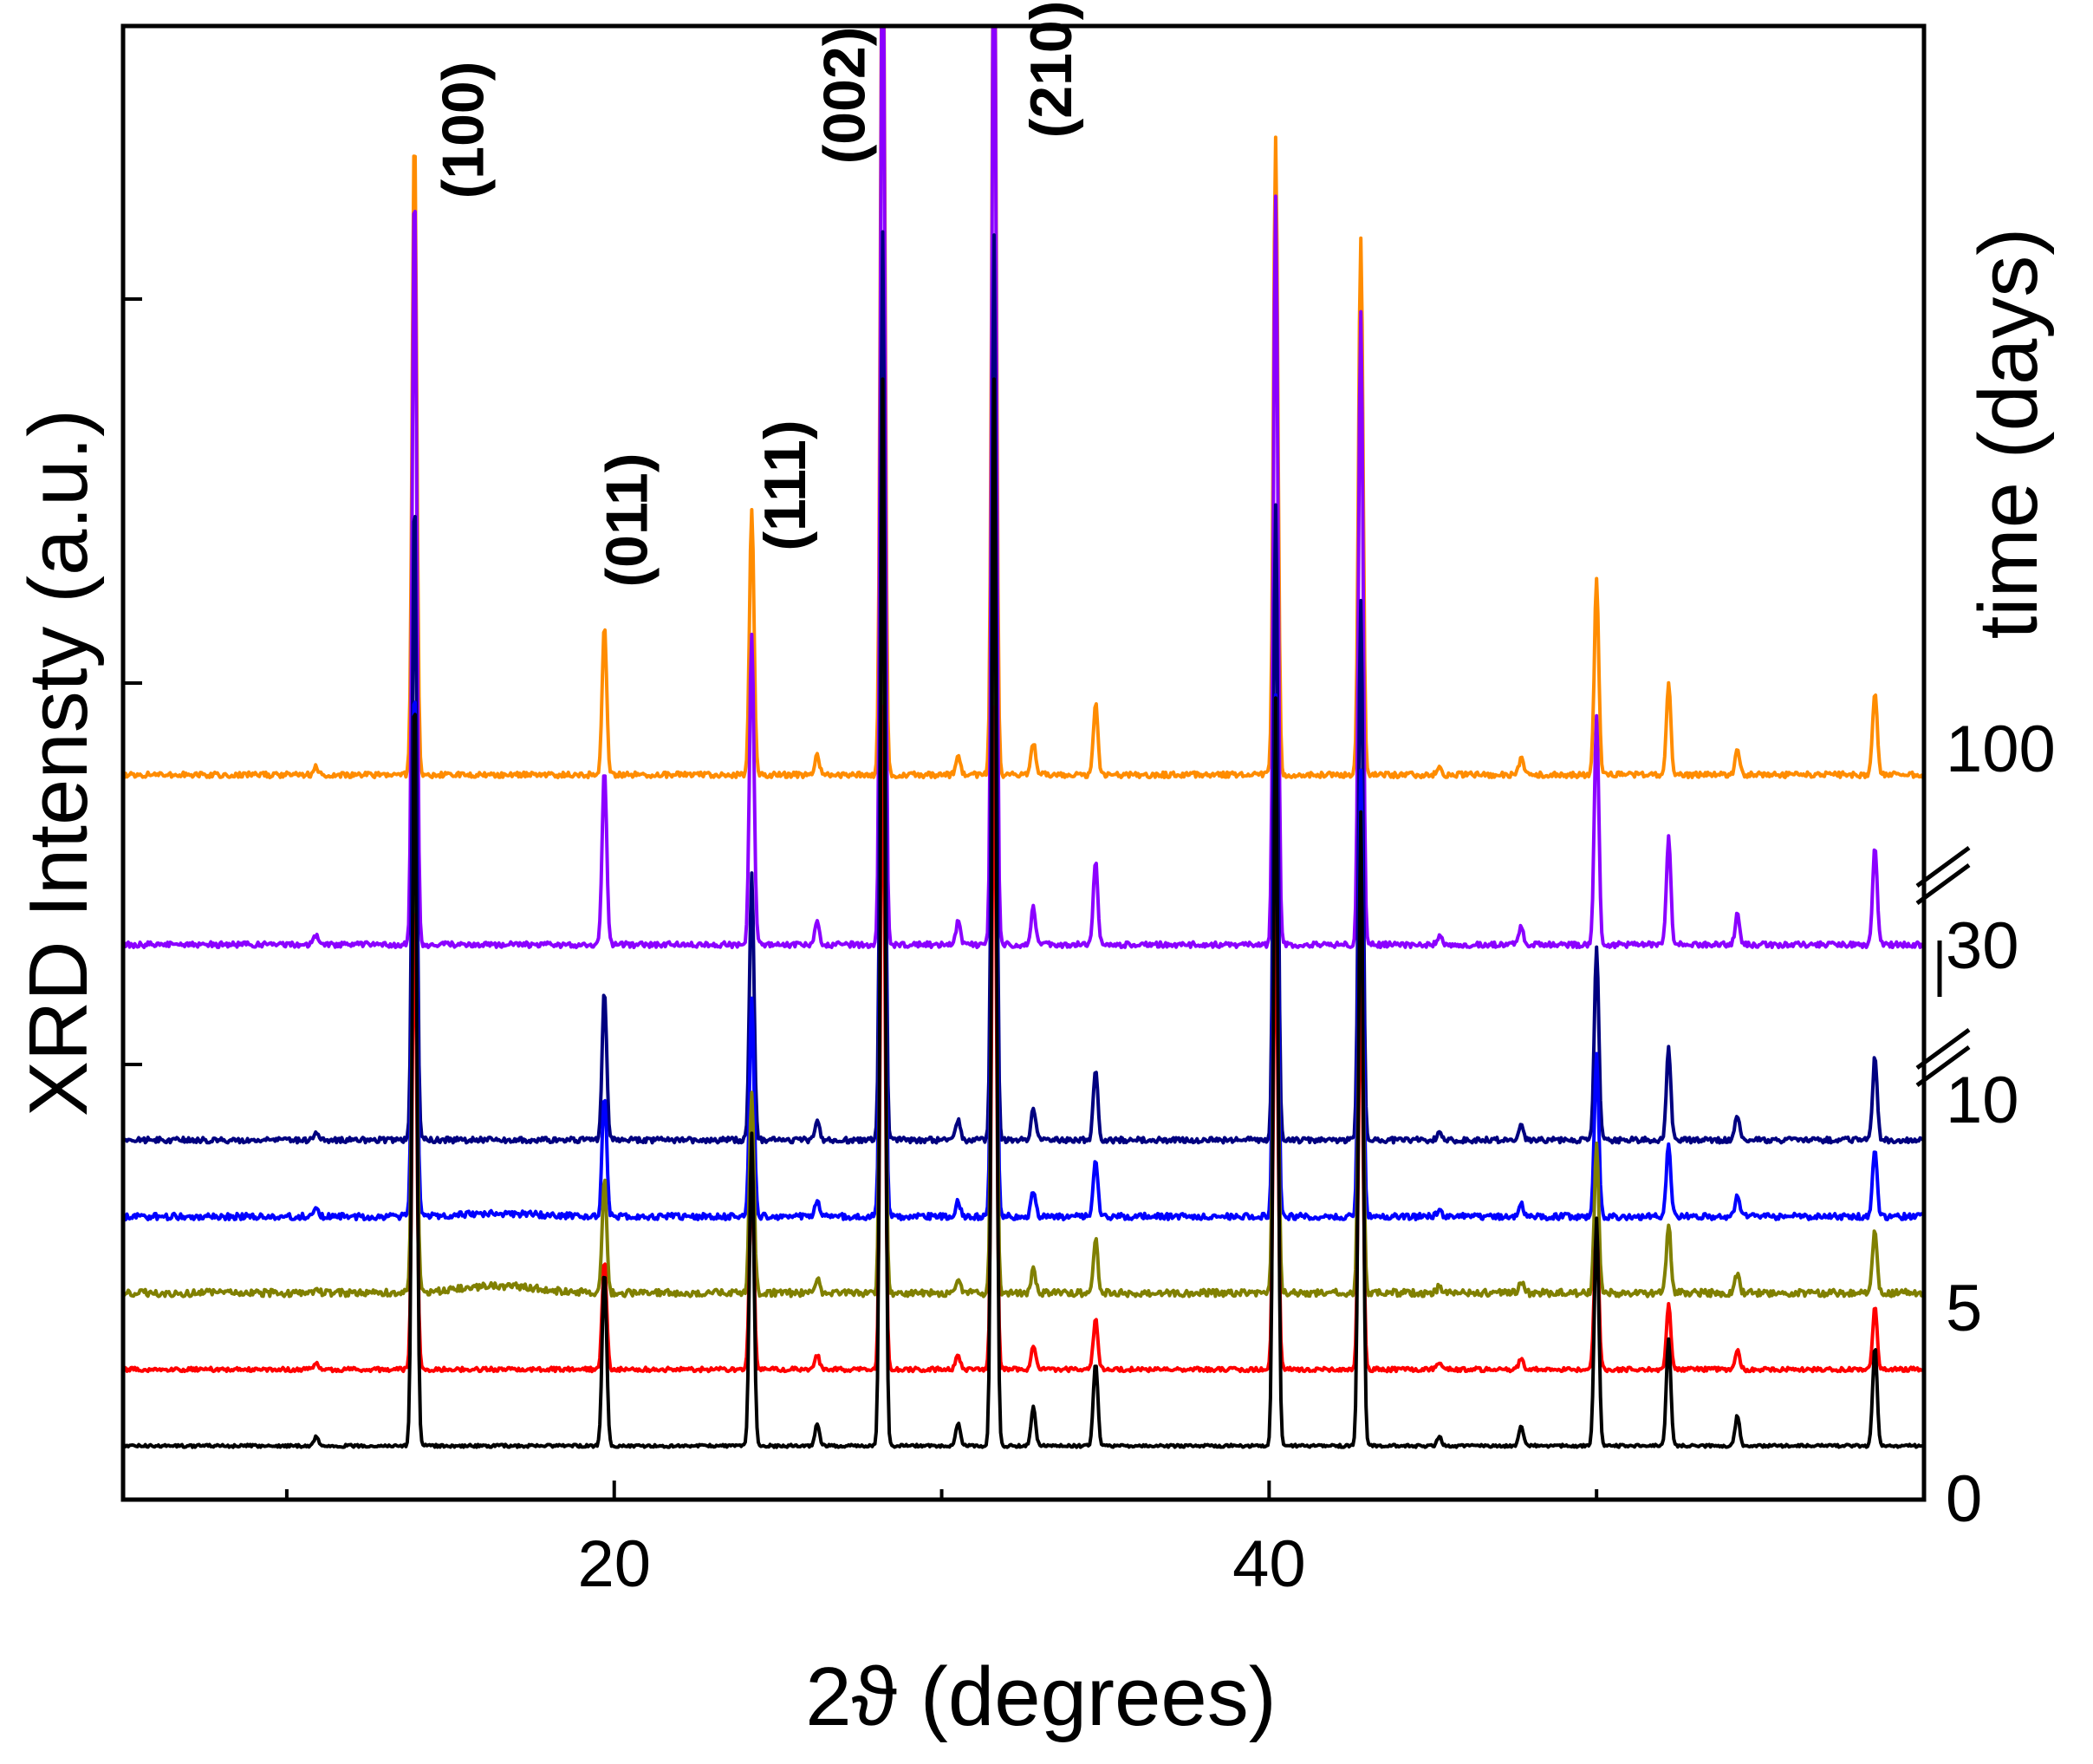 The height and width of the screenshot is (1764, 2093). Describe the element at coordinates (2008, 434) in the screenshot. I see `right-axis-label: time (days)` at that location.